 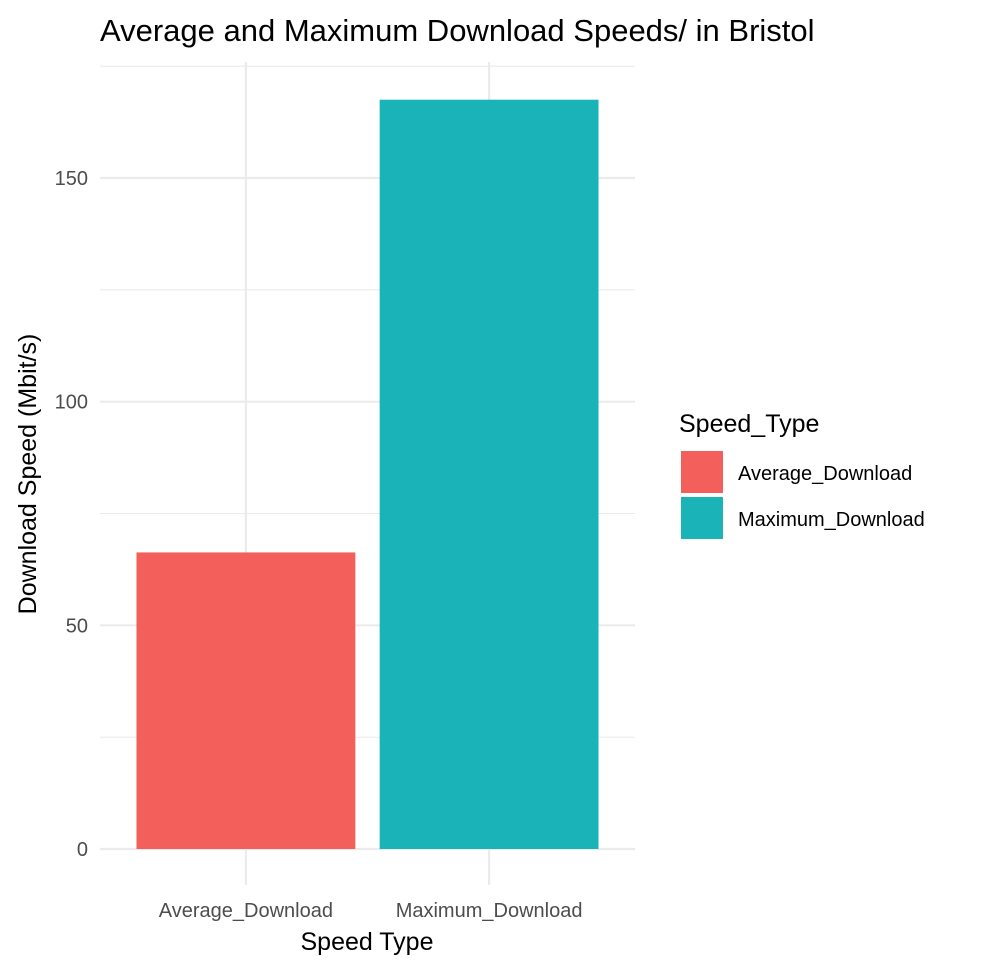 I want to click on y-axis-title: Download Speed (Mbit/s), so click(x=28, y=474).